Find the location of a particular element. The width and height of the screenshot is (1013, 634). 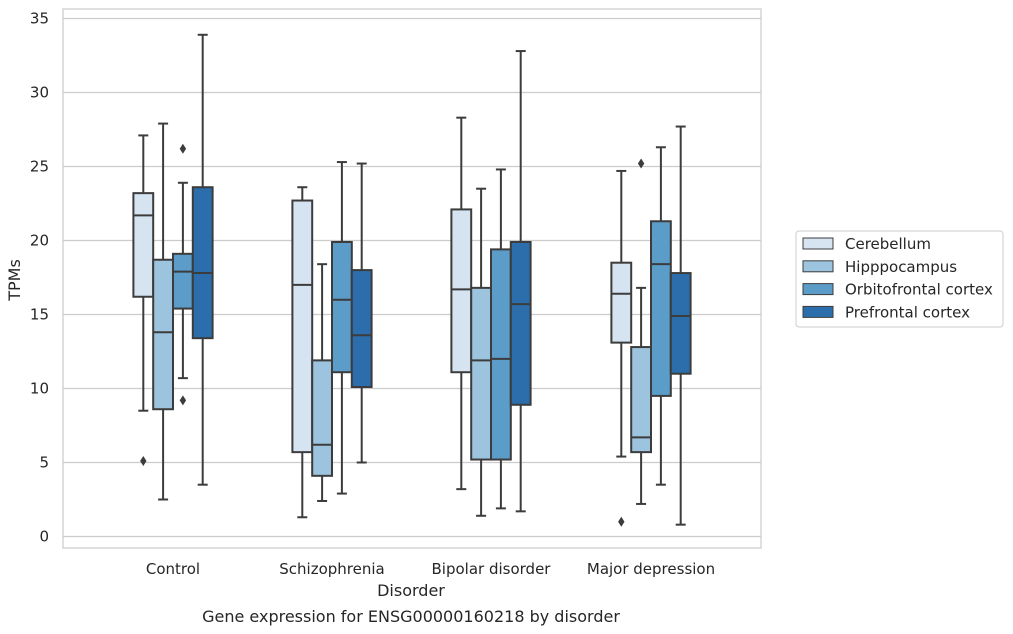

box-major-depression-orbitofrontal-cortex is located at coordinates (661, 316).